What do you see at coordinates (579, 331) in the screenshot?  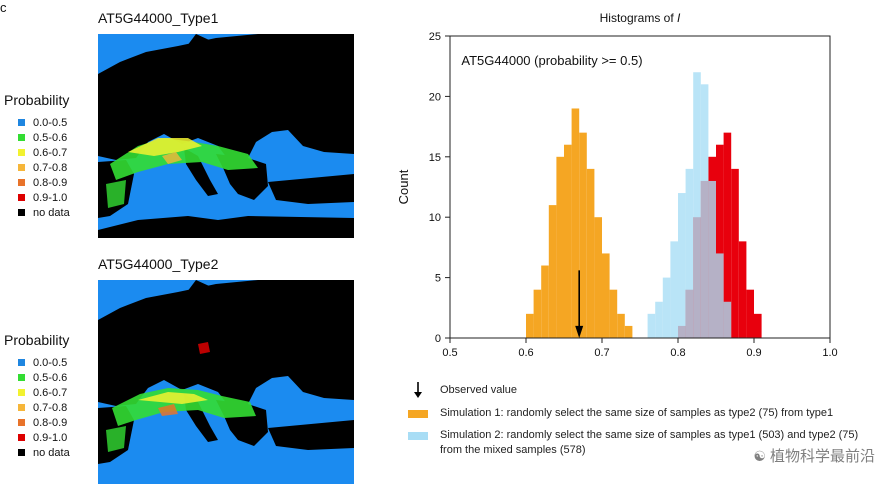 I see `observed-value-arrowhead` at bounding box center [579, 331].